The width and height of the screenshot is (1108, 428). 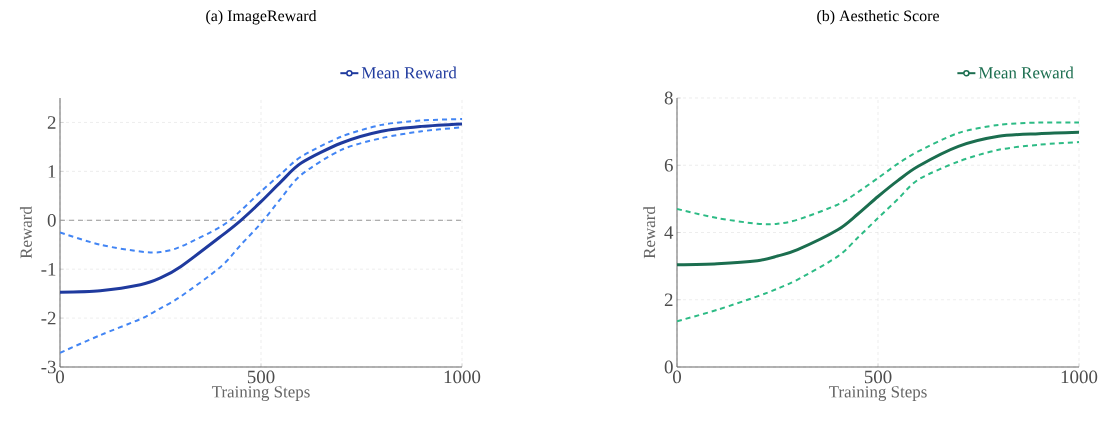 I want to click on chart-title: (b) Aesthetic Score, so click(x=878, y=17).